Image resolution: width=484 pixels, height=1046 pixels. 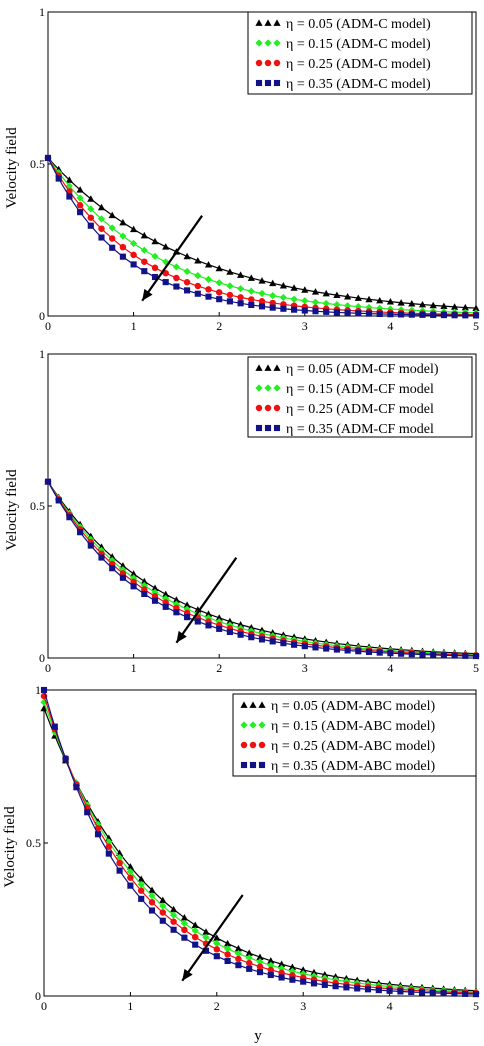 What do you see at coordinates (206, 600) in the screenshot?
I see `trend-arrow` at bounding box center [206, 600].